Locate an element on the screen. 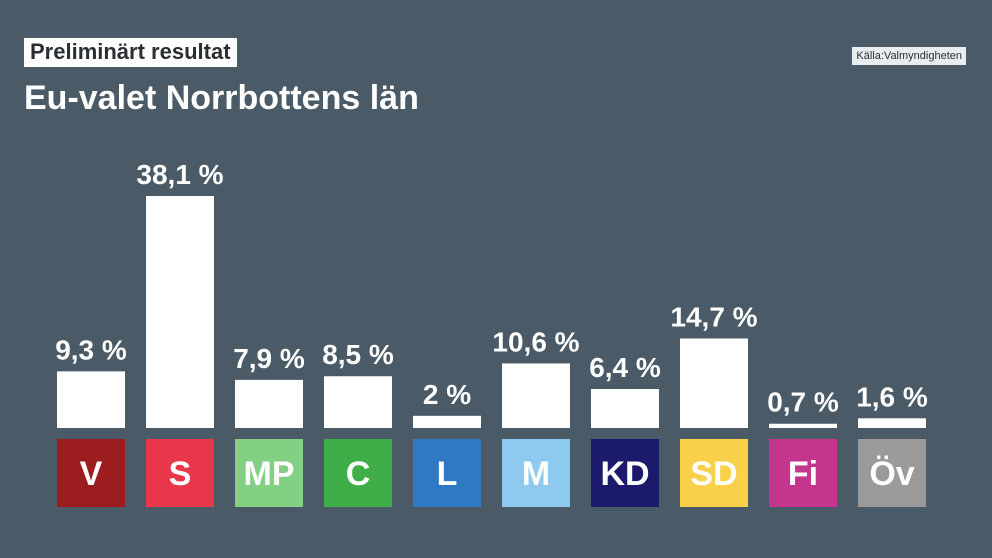 The image size is (992, 558). value-label: 7,9 % is located at coordinates (269, 358).